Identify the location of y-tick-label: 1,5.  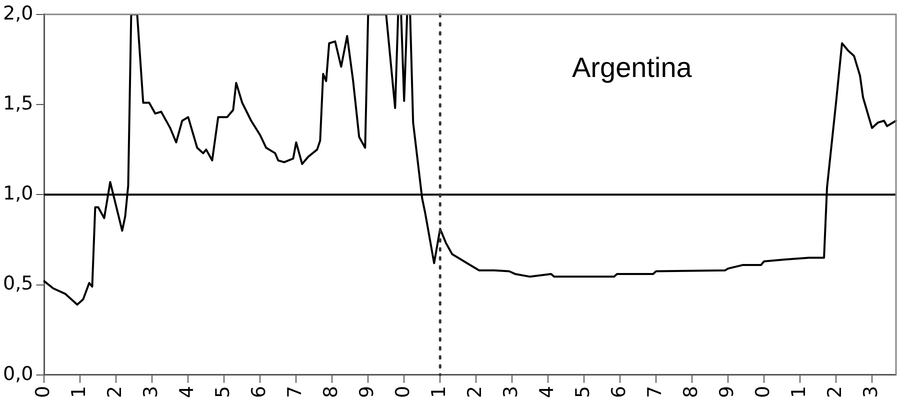
(18, 103).